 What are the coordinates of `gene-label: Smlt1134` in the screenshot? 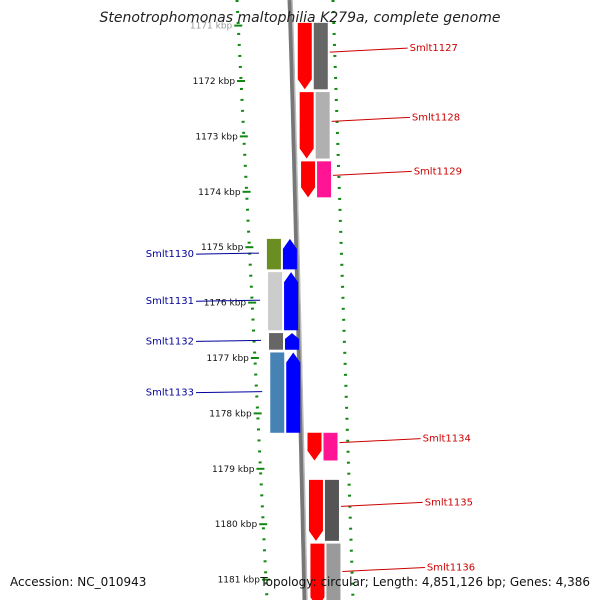 It's located at (447, 439).